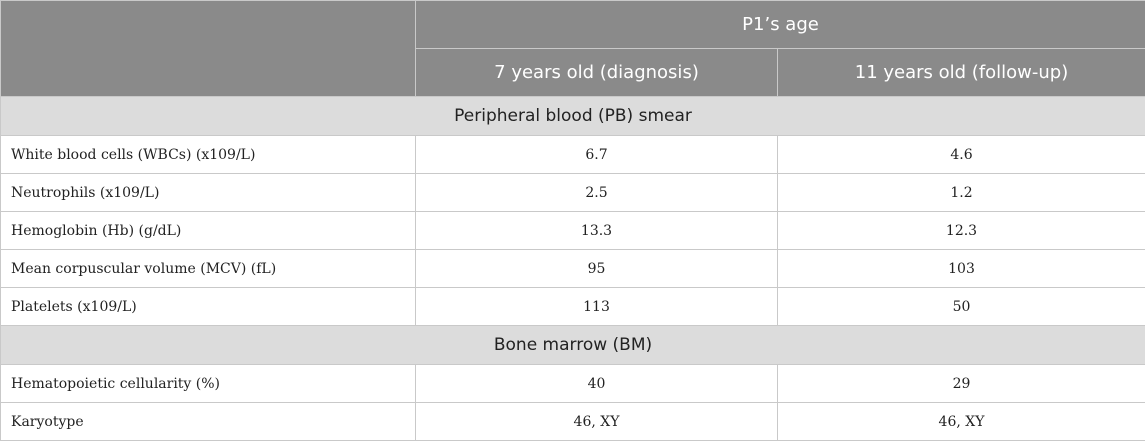 This screenshot has height=448, width=1145. Describe the element at coordinates (596, 383) in the screenshot. I see `cell-value: 40` at that location.